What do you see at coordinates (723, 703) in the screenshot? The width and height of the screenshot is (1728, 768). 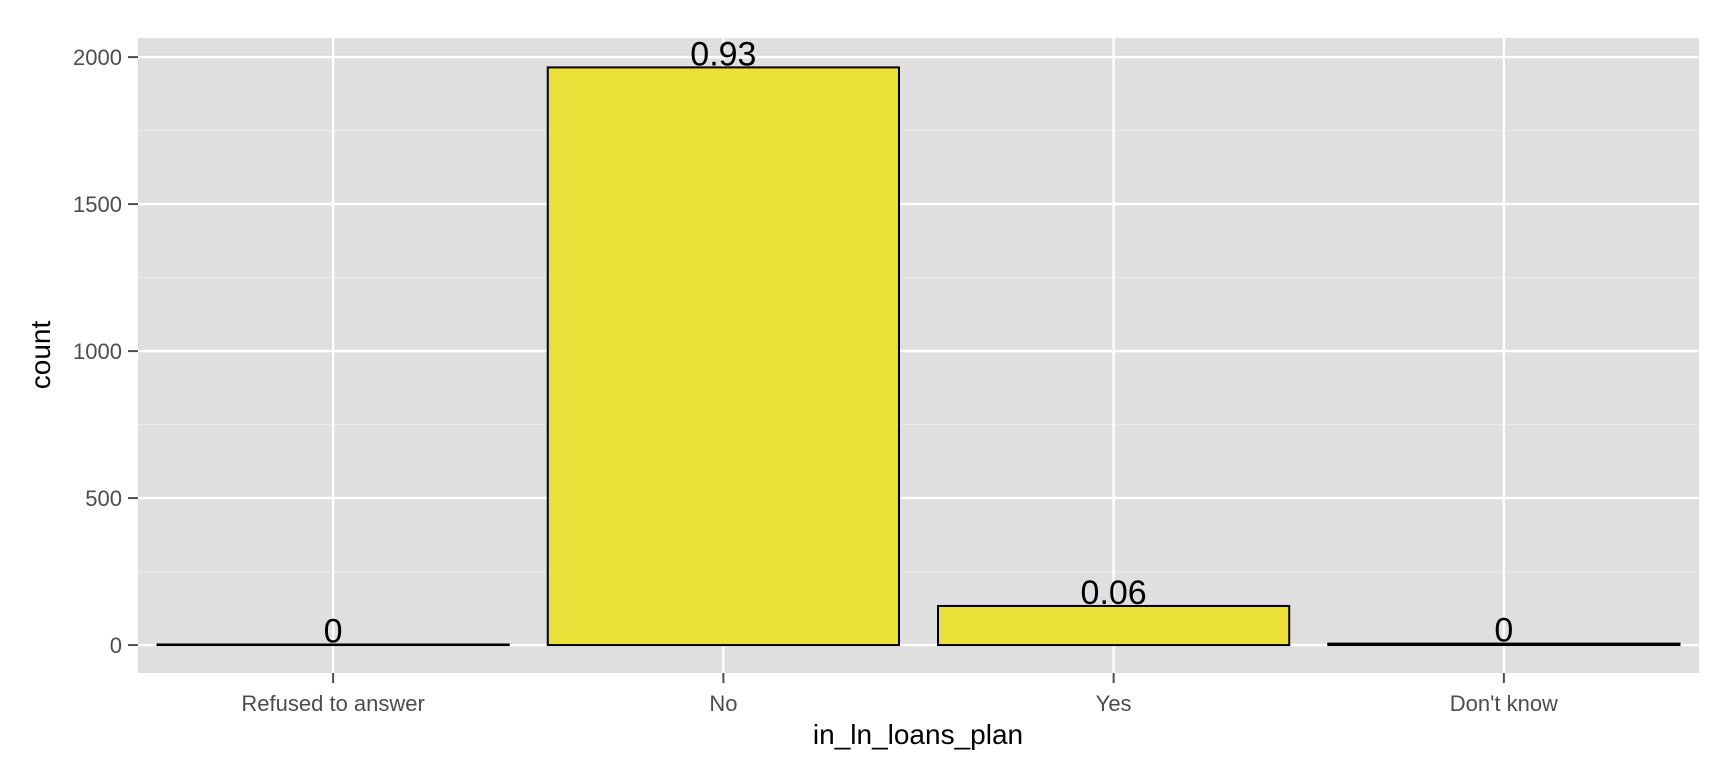 I see `x-tick-label: No` at bounding box center [723, 703].